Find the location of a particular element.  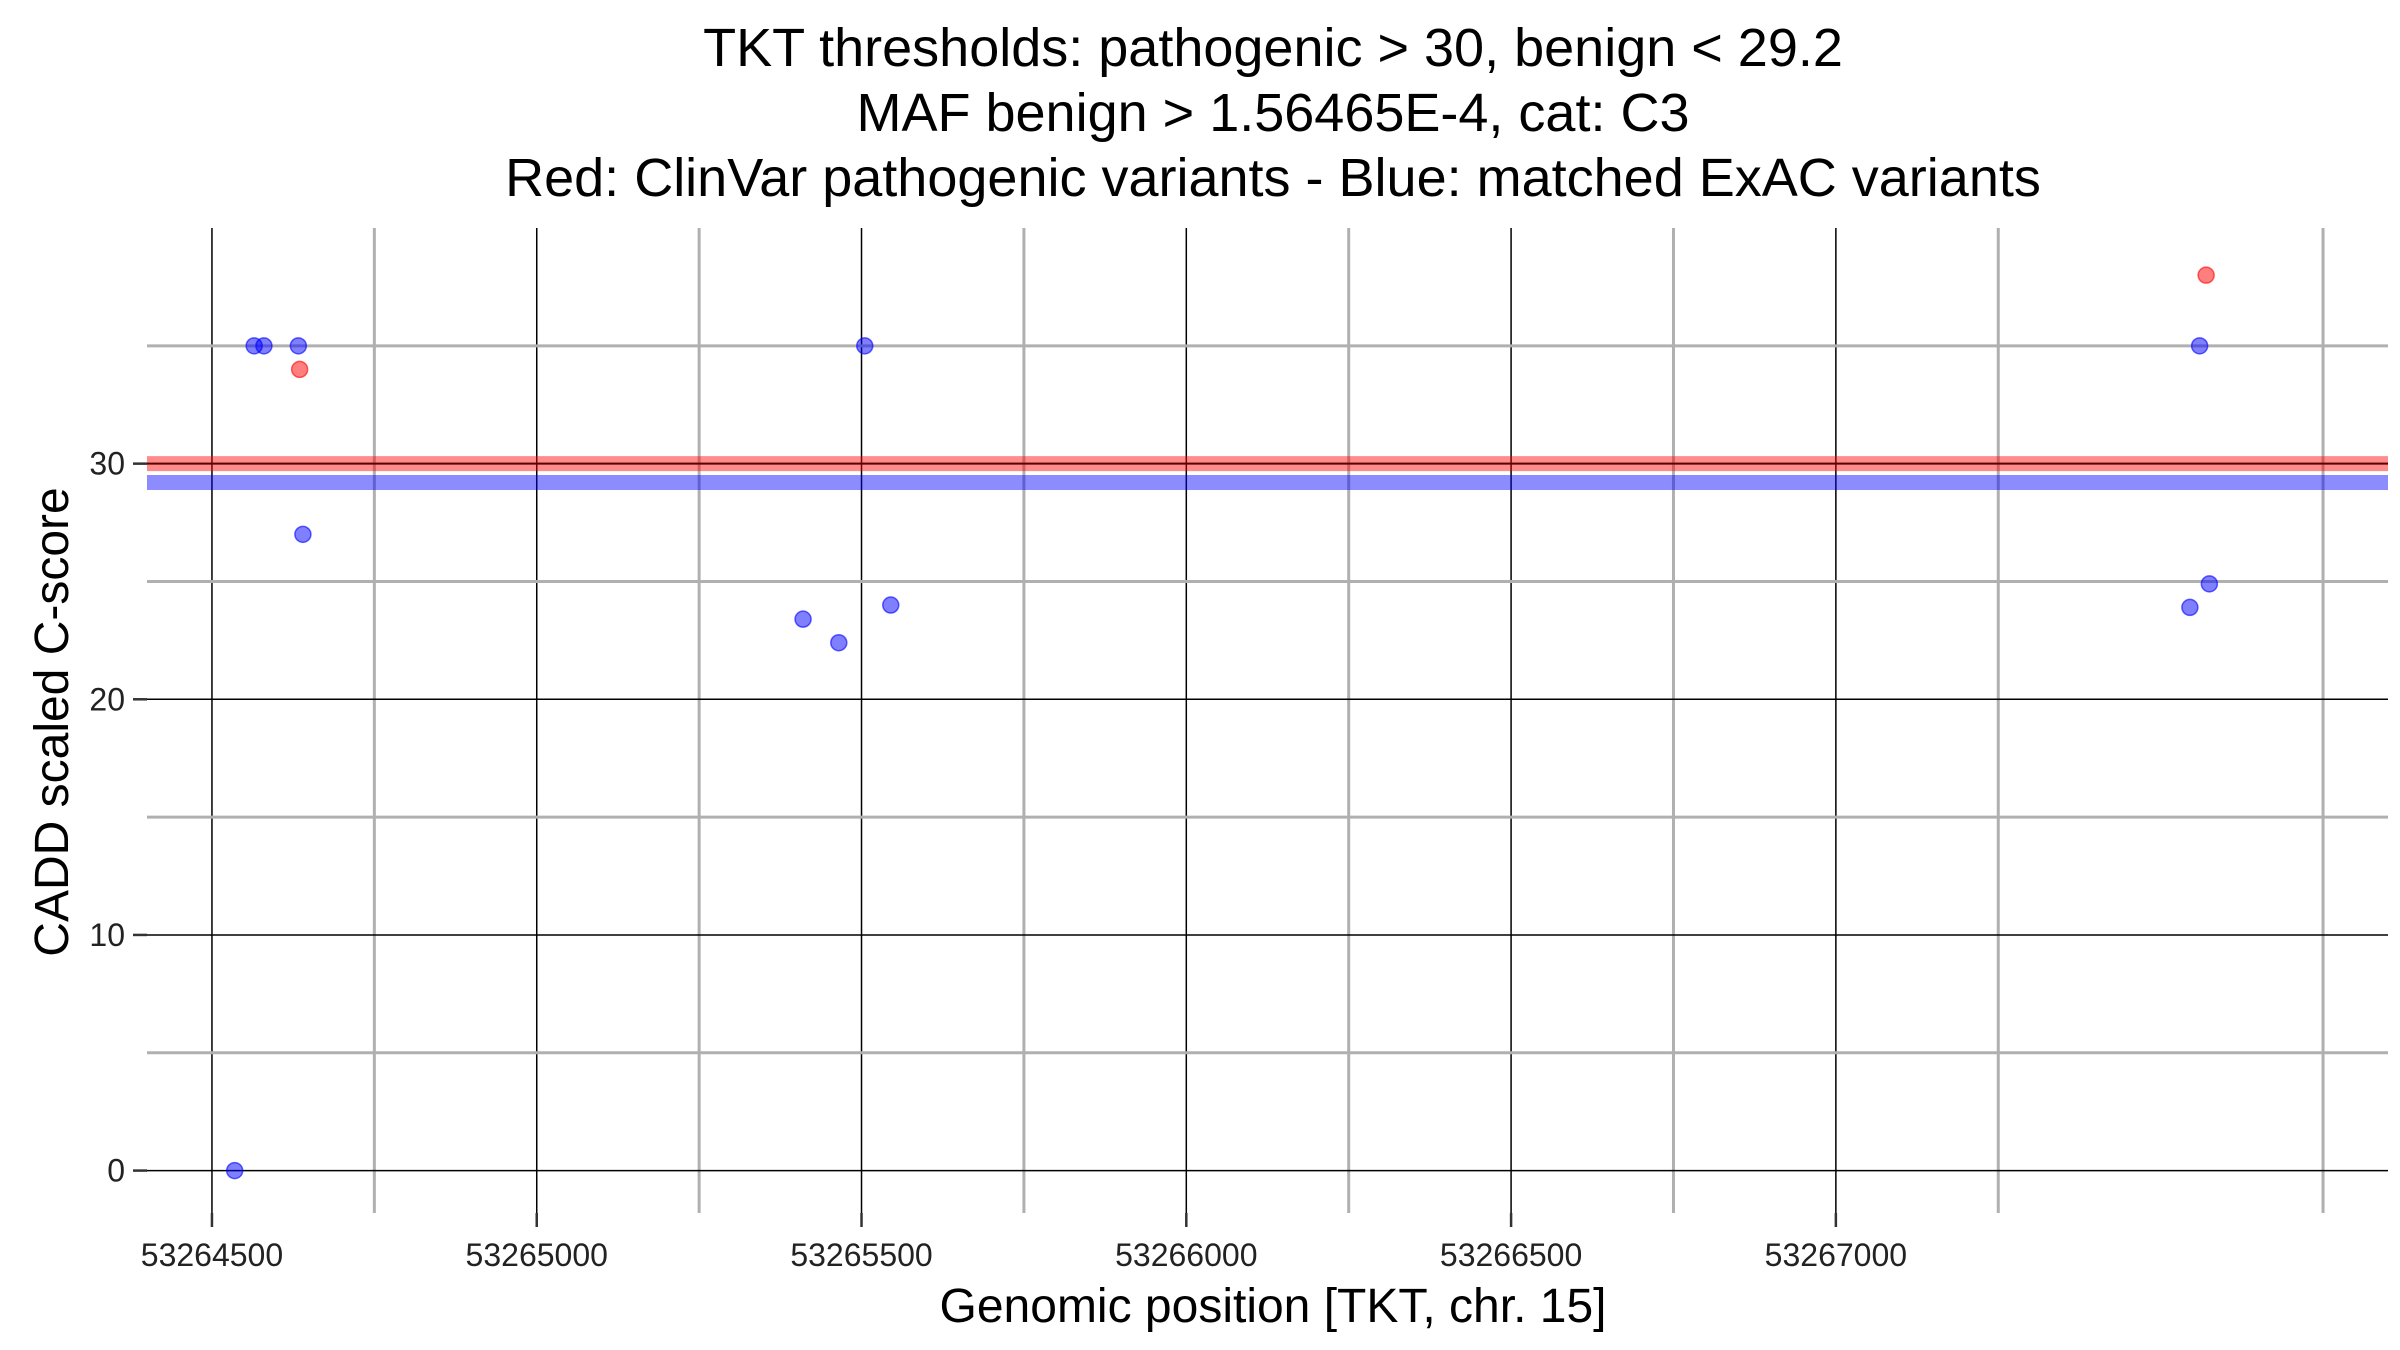

x-axis-label: Genomic position [TKT, chr. 15] is located at coordinates (1273, 1306).